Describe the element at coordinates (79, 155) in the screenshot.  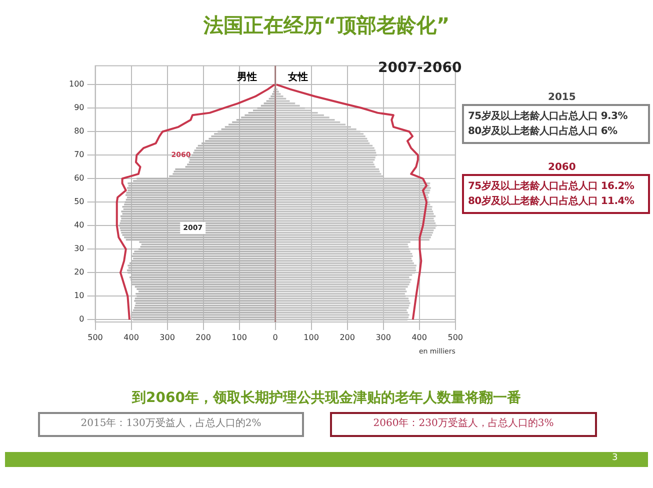
I see `y-tick-label: 70` at that location.